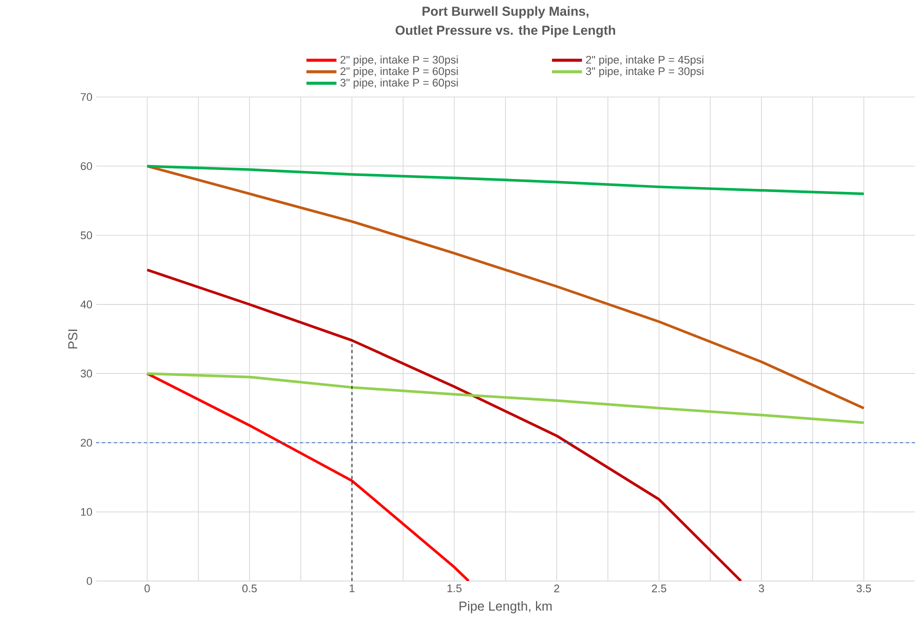 Image resolution: width=924 pixels, height=640 pixels. What do you see at coordinates (89, 581) in the screenshot?
I see `y-tick-label: 0` at bounding box center [89, 581].